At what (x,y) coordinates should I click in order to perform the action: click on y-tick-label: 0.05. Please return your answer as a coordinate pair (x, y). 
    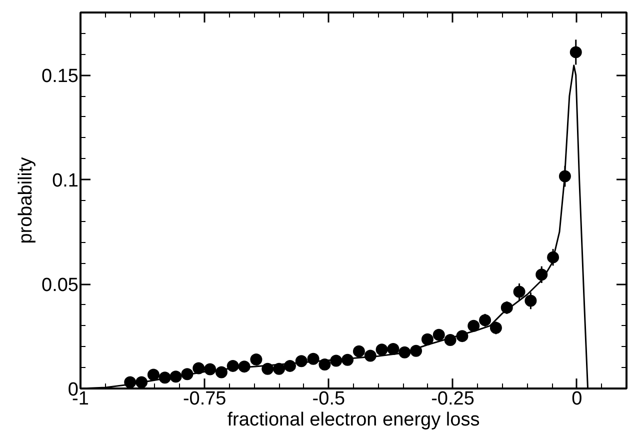
    Looking at the image, I should click on (60, 285).